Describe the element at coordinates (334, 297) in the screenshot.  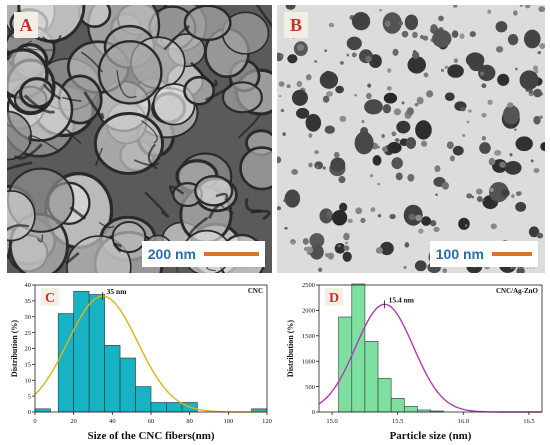
I see `panel-letter-bg` at that location.